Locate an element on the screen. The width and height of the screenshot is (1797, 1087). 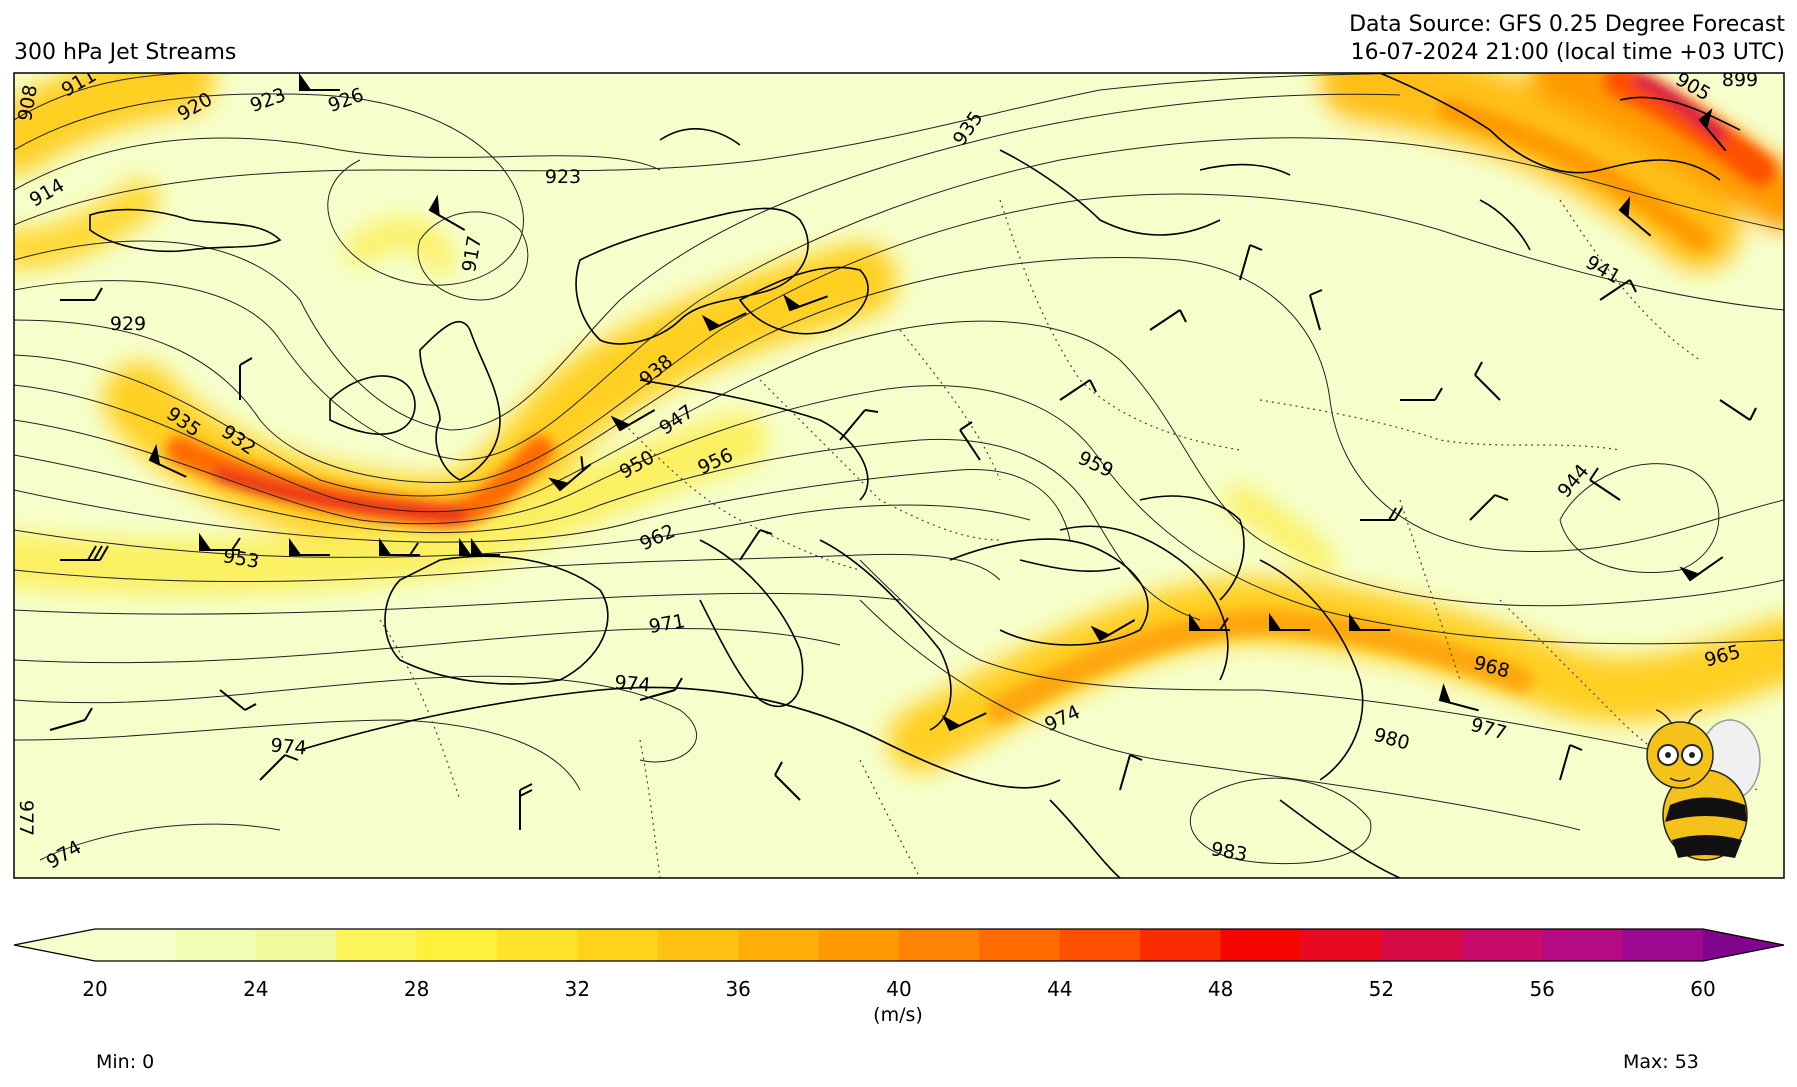
colorbar-tick-label: 40 is located at coordinates (899, 989).